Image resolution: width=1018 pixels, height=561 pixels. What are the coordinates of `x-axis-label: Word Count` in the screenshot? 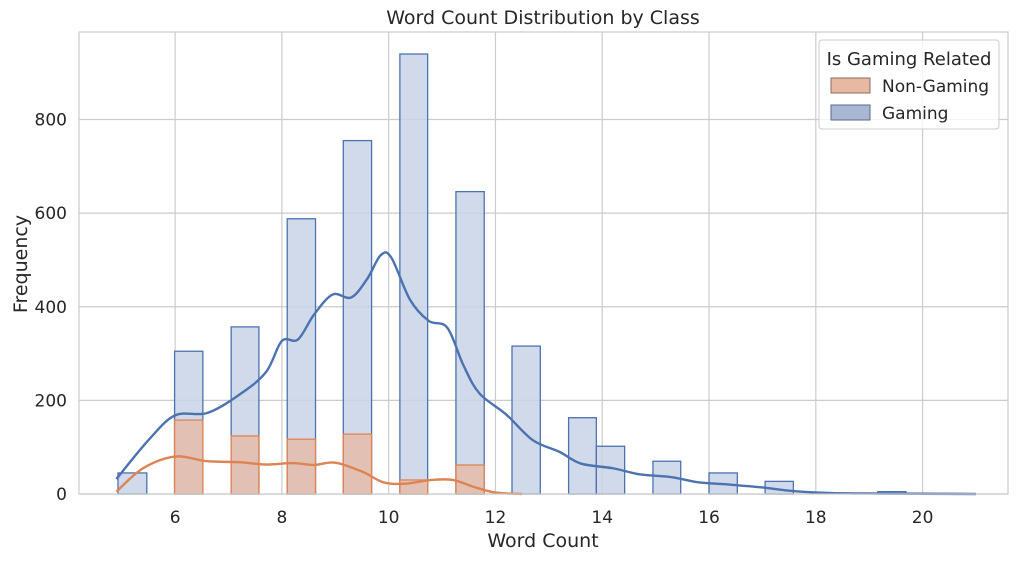 It's located at (542, 541).